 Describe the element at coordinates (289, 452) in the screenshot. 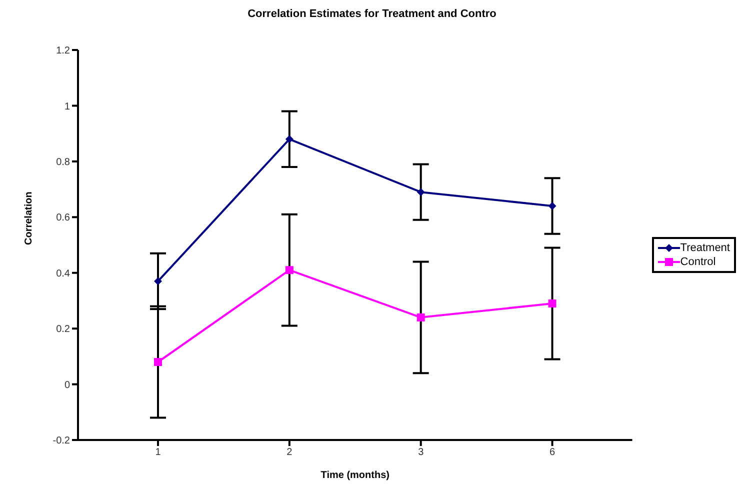

I see `x-tick-label: 2` at that location.